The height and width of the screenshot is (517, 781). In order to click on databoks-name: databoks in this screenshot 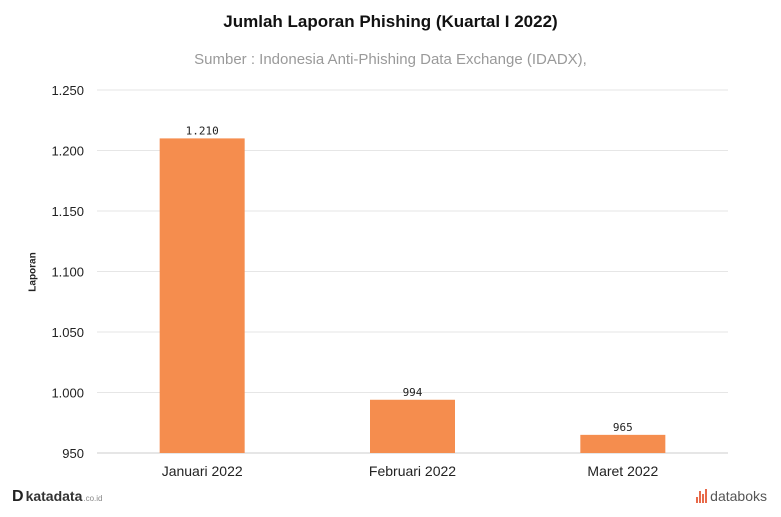, I will do `click(738, 496)`.